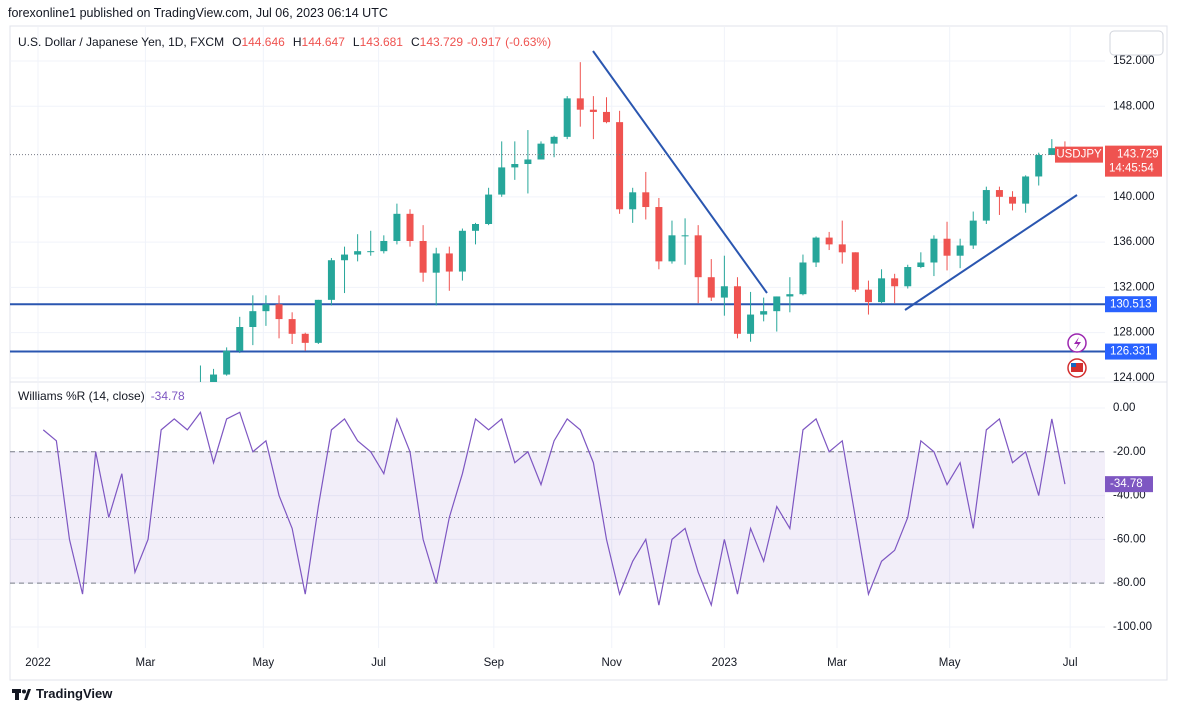 The height and width of the screenshot is (713, 1177). Describe the element at coordinates (1129, 496) in the screenshot. I see `y-tick-label: -40.00` at that location.